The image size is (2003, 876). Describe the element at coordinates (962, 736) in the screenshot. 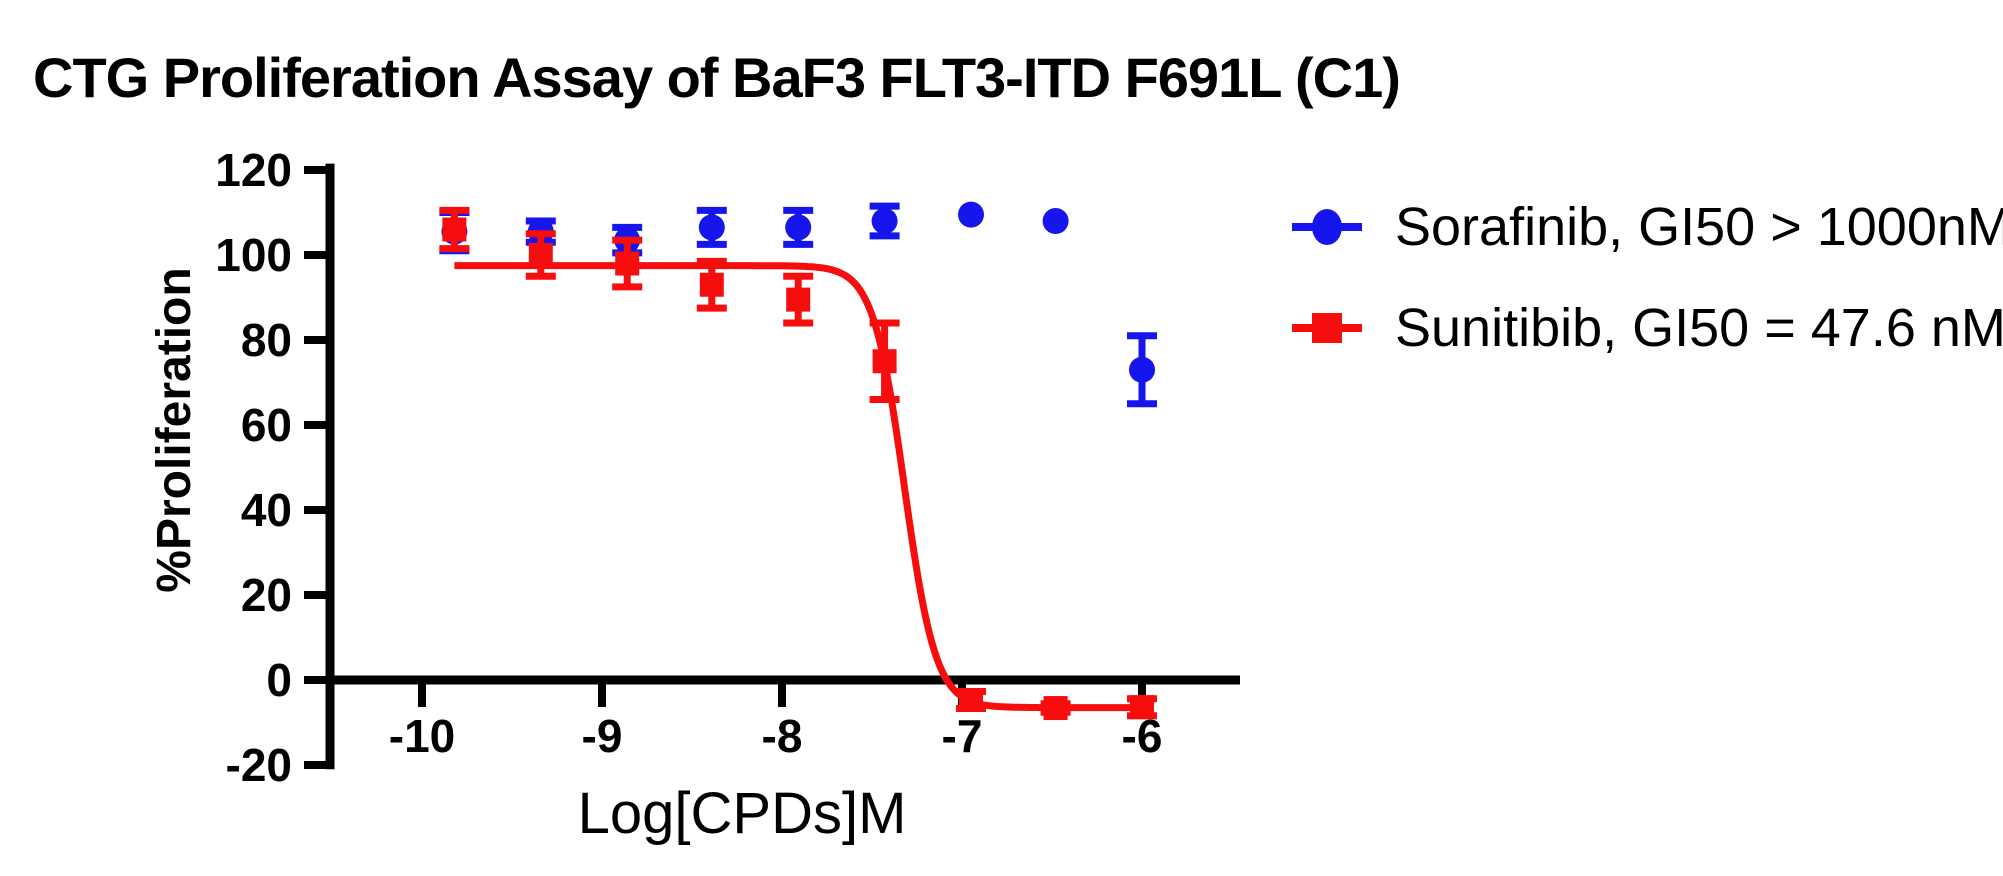

I see `x-tick-label: -7` at that location.